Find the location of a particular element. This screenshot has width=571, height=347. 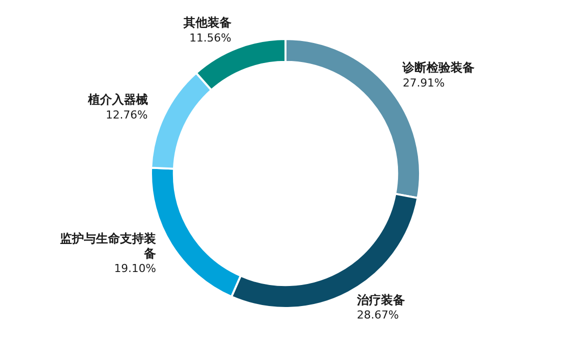

data-label: 19.10% is located at coordinates (135, 269).